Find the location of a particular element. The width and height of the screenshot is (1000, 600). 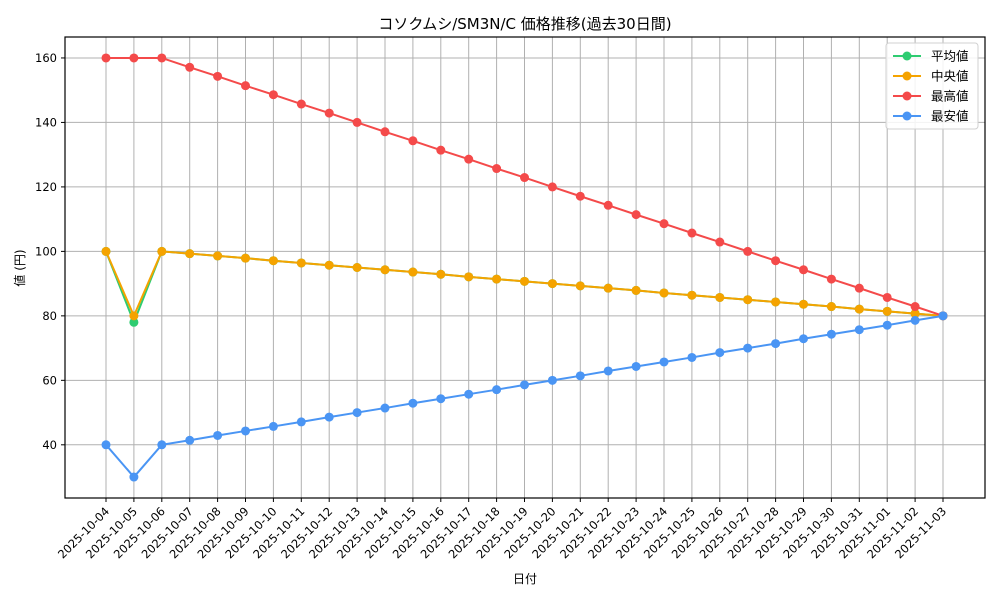

y-tick-label: 100 is located at coordinates (46, 251).